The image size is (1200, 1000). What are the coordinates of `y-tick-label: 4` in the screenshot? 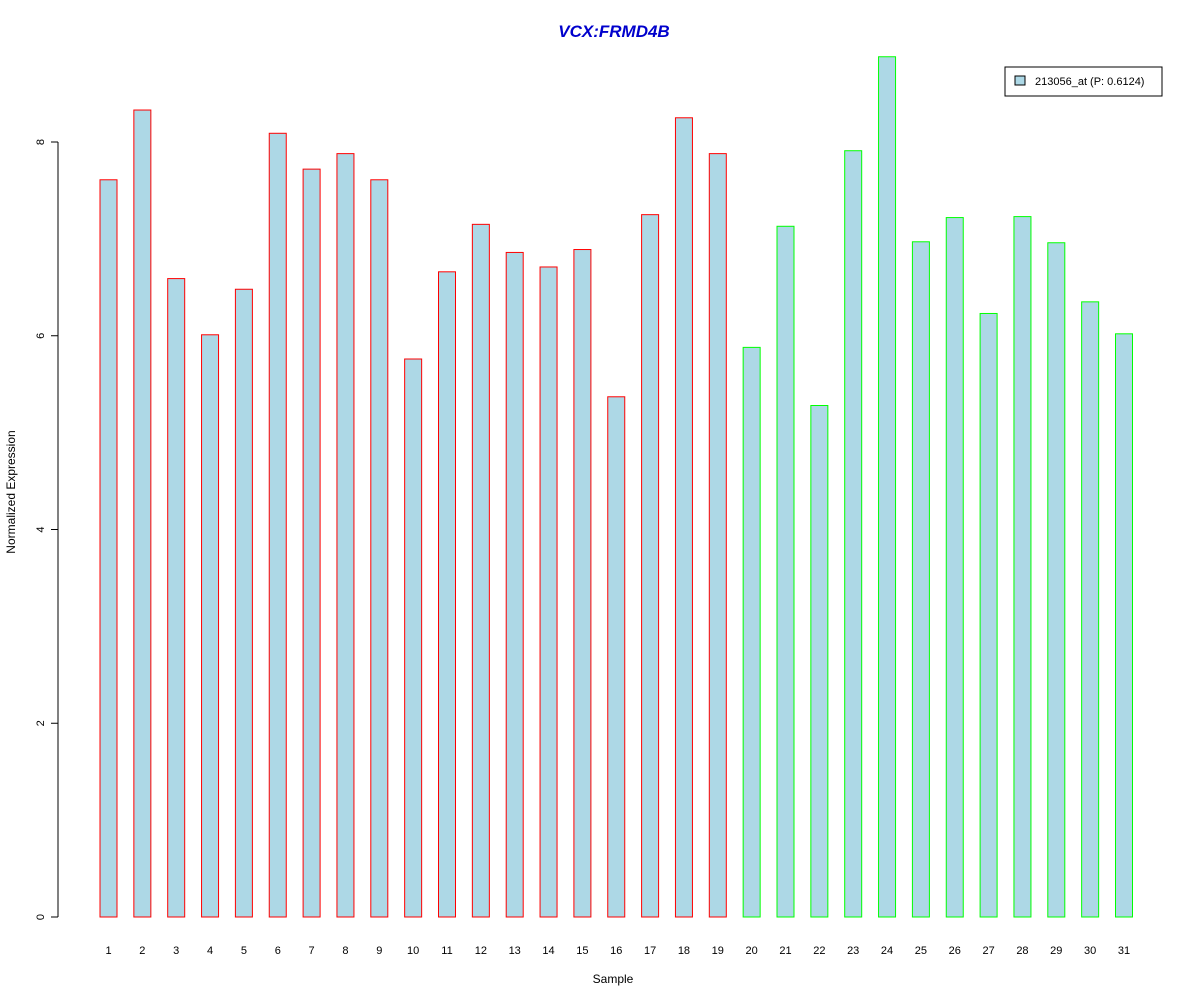 It's located at (41, 529).